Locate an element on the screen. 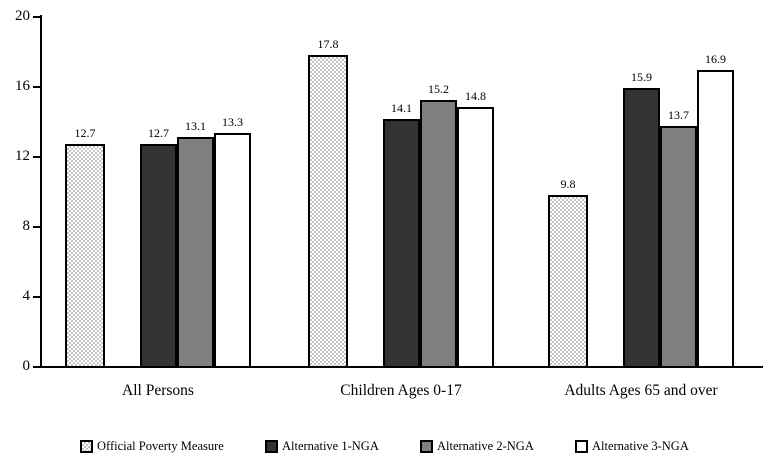  legend-label: Alternative 1-NGA is located at coordinates (330, 446).